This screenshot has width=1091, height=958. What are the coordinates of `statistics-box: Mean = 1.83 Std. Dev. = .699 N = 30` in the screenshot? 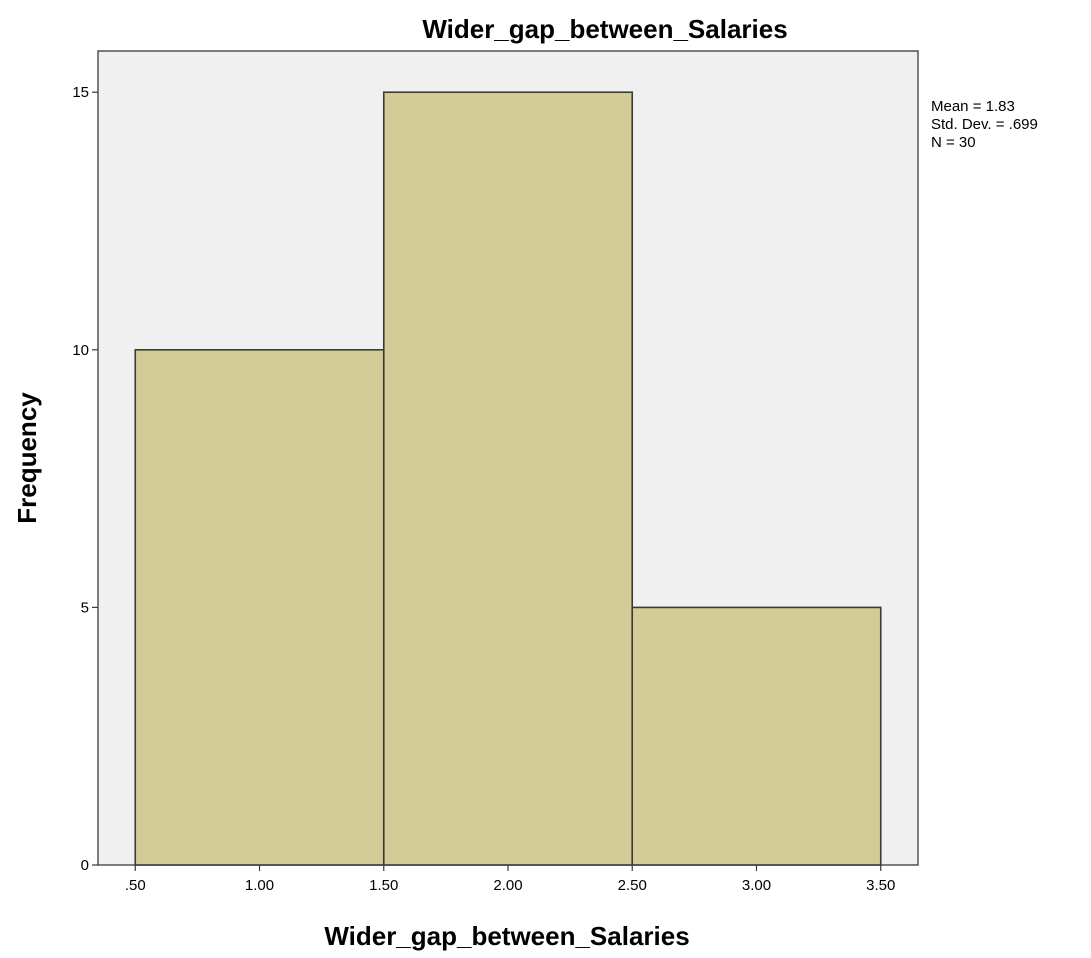 It's located at (984, 124).